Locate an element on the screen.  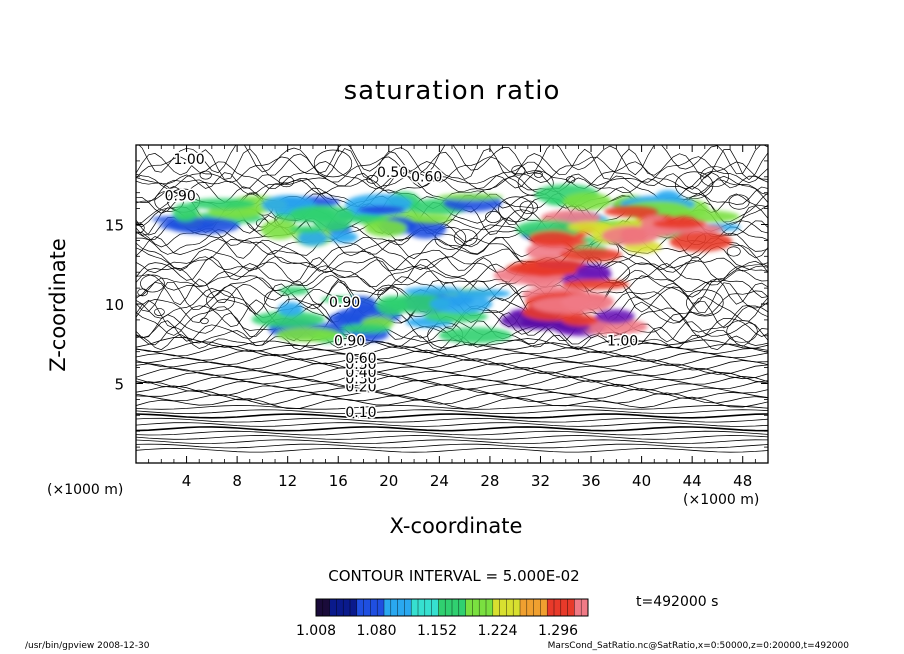
x-tick-label: 16 is located at coordinates (338, 481).